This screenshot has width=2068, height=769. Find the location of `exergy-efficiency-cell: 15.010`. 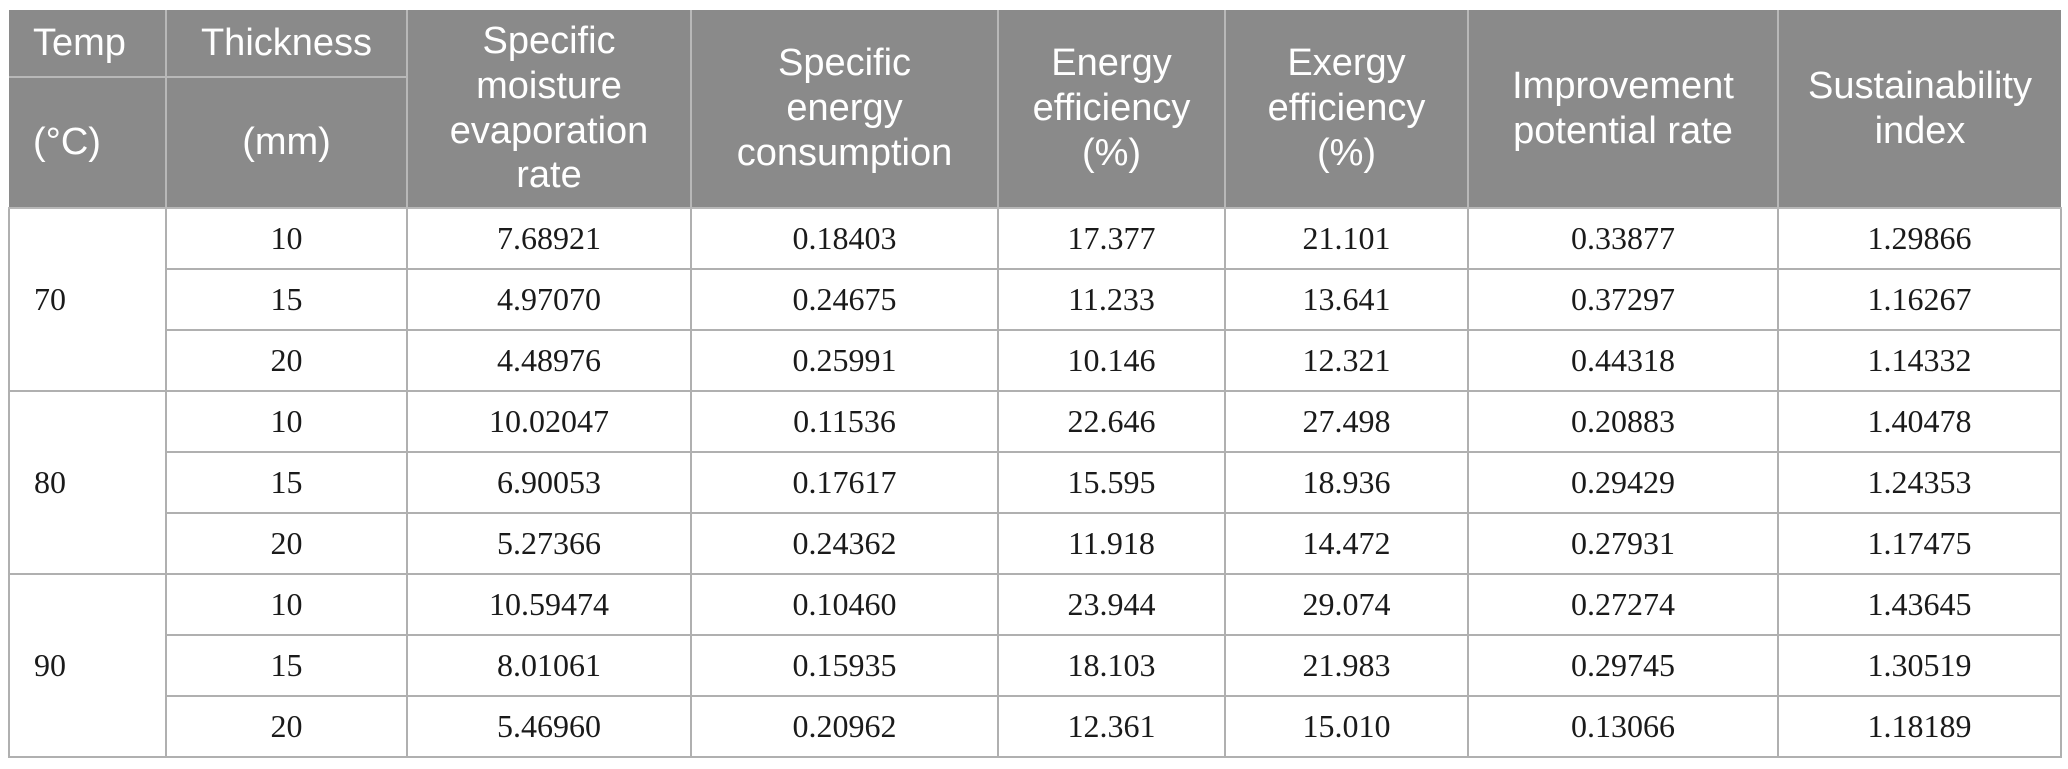

exergy-efficiency-cell: 15.010 is located at coordinates (1346, 726).